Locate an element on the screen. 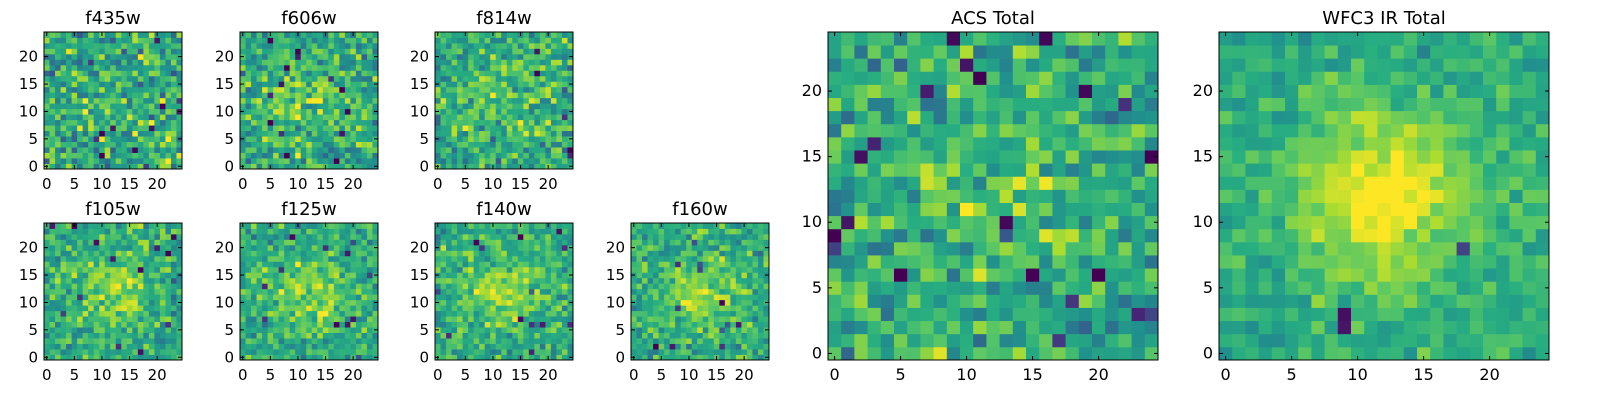  y-tick-label: 15 is located at coordinates (419, 84).